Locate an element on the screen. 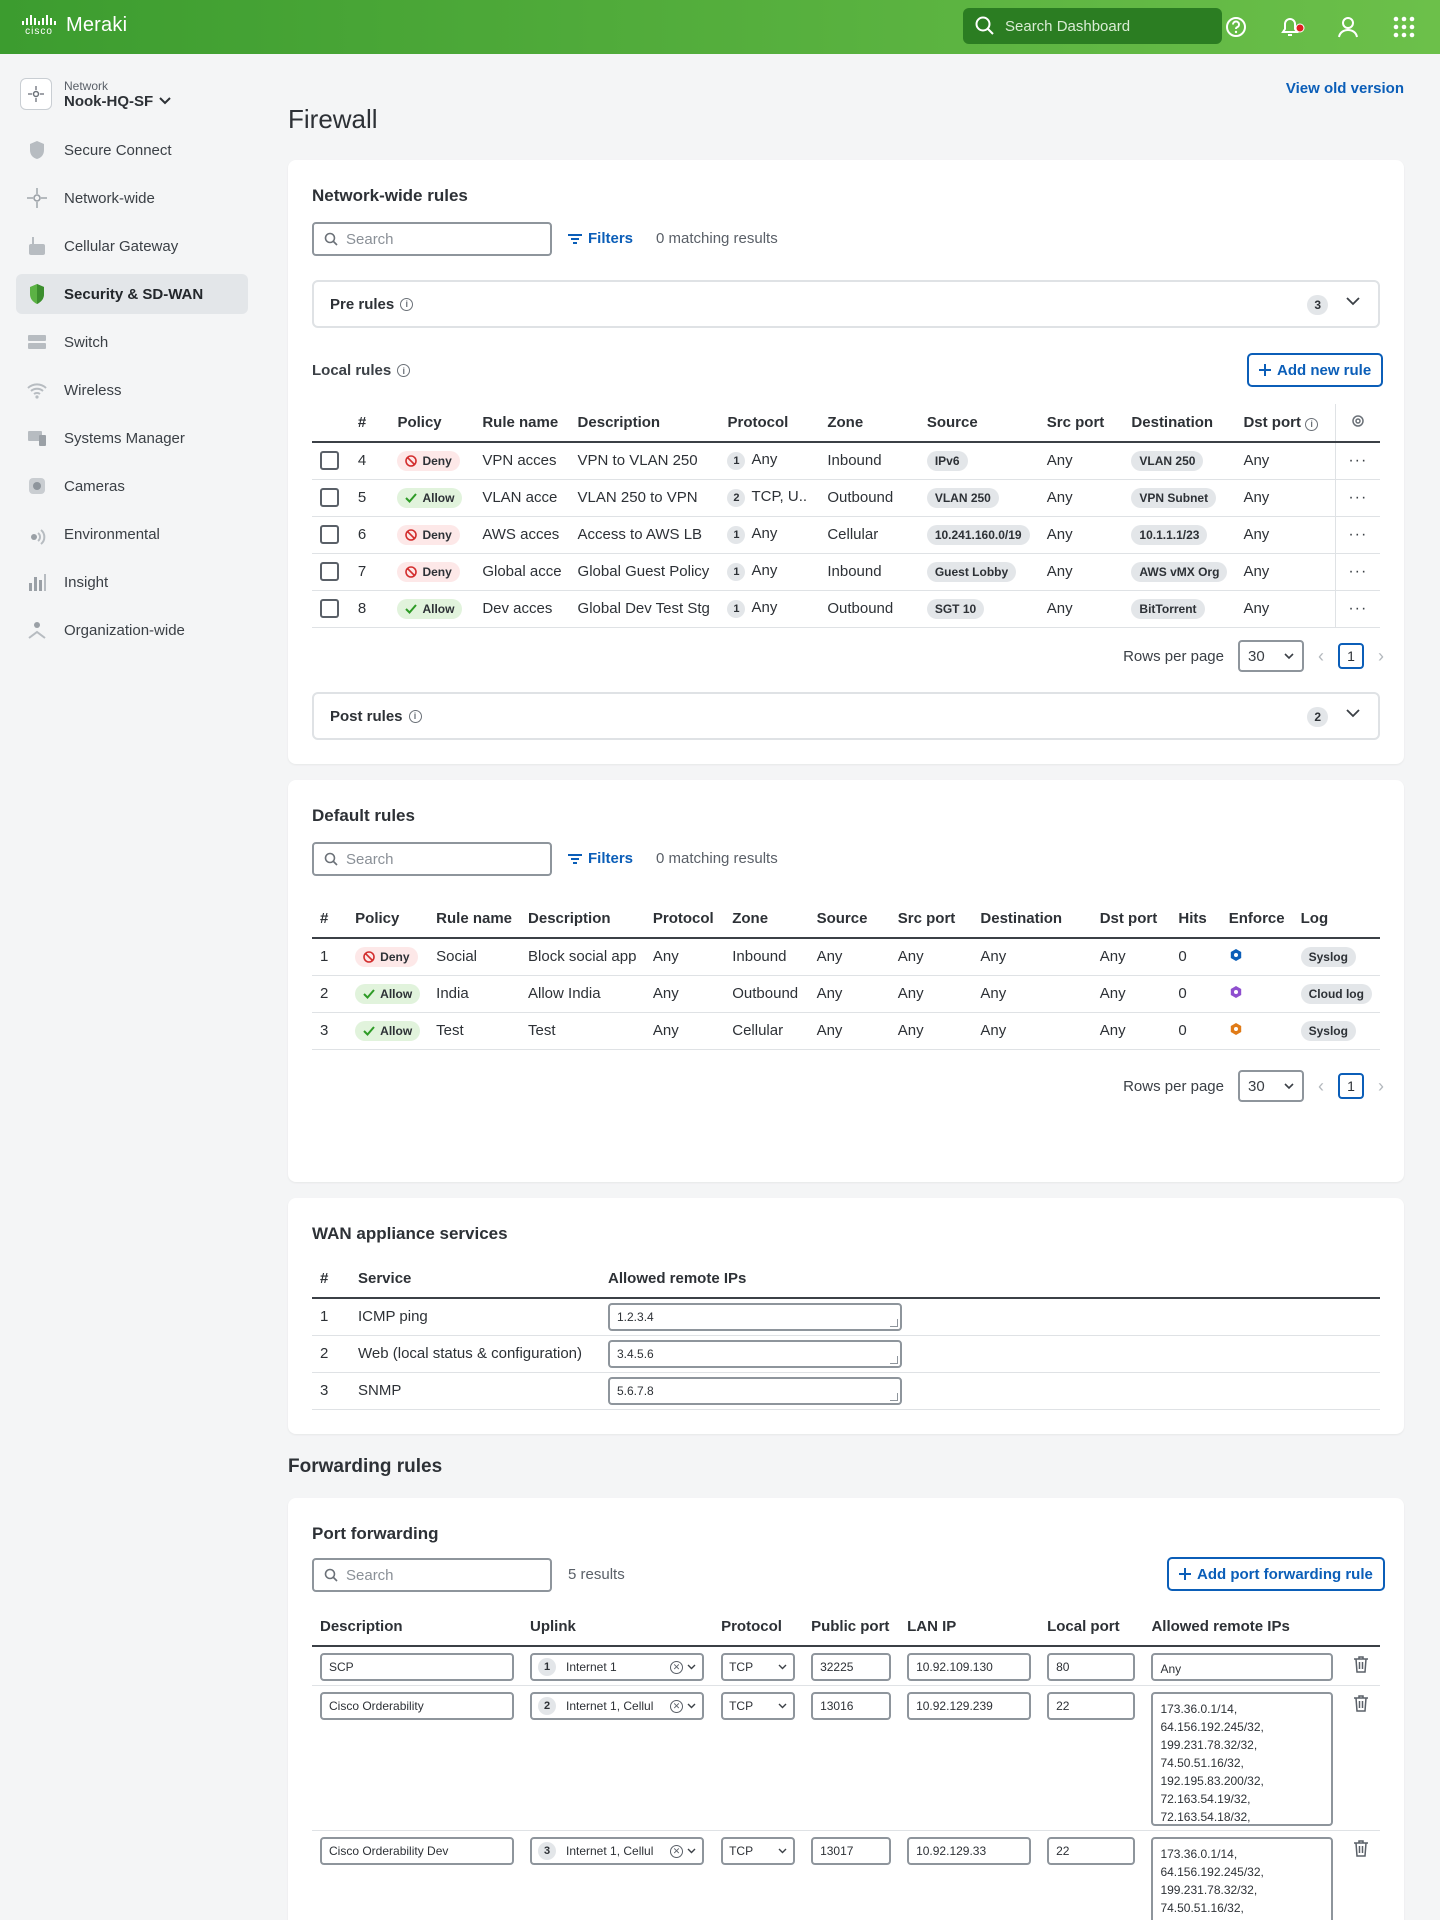 This screenshot has width=1440, height=1920. uplink-value: Internet 1 is located at coordinates (591, 1667).